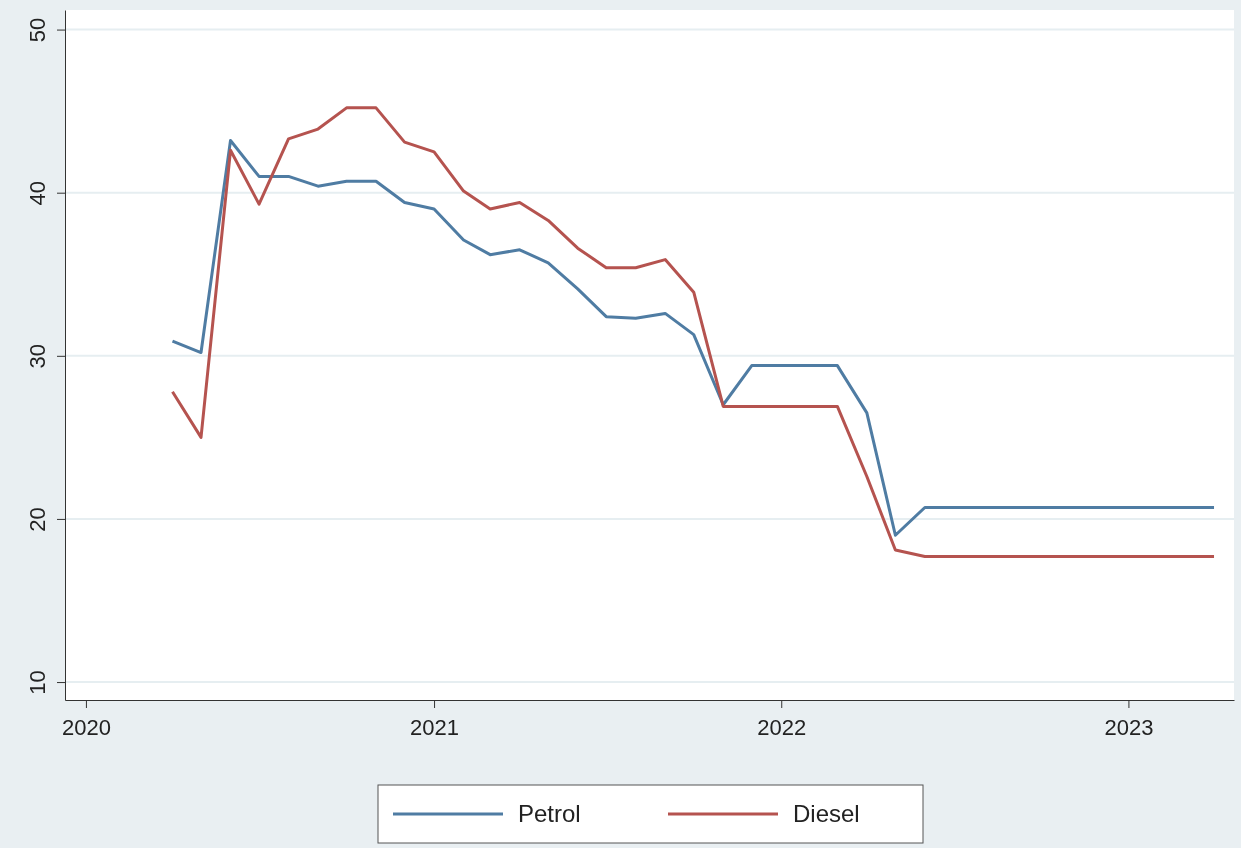 The width and height of the screenshot is (1241, 848). I want to click on y-tick-label: 20, so click(37, 519).